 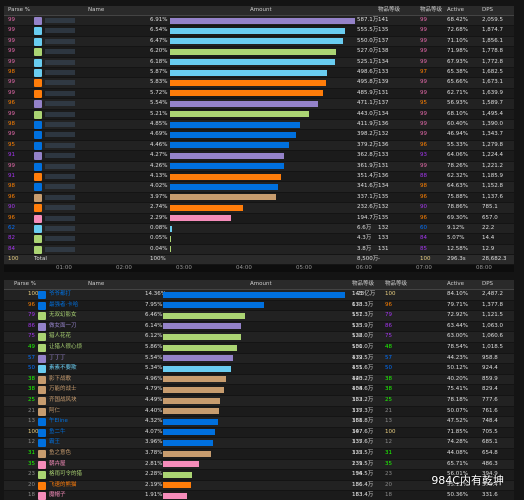 I want to click on item-level-parse: 96, so click(x=423, y=196).